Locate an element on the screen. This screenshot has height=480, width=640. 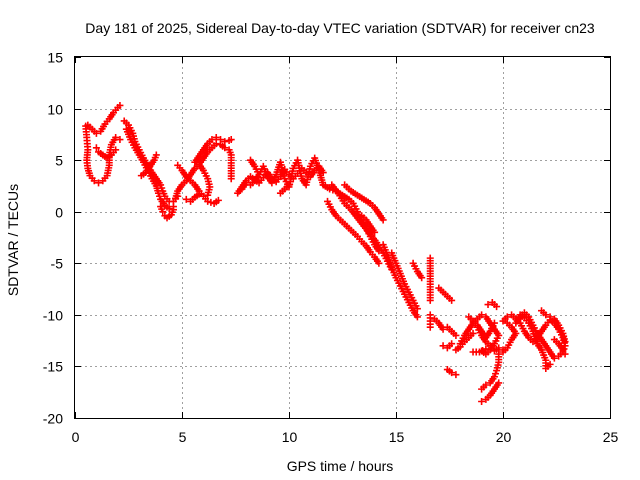
y-tick-label: -20 is located at coordinates (53, 419).